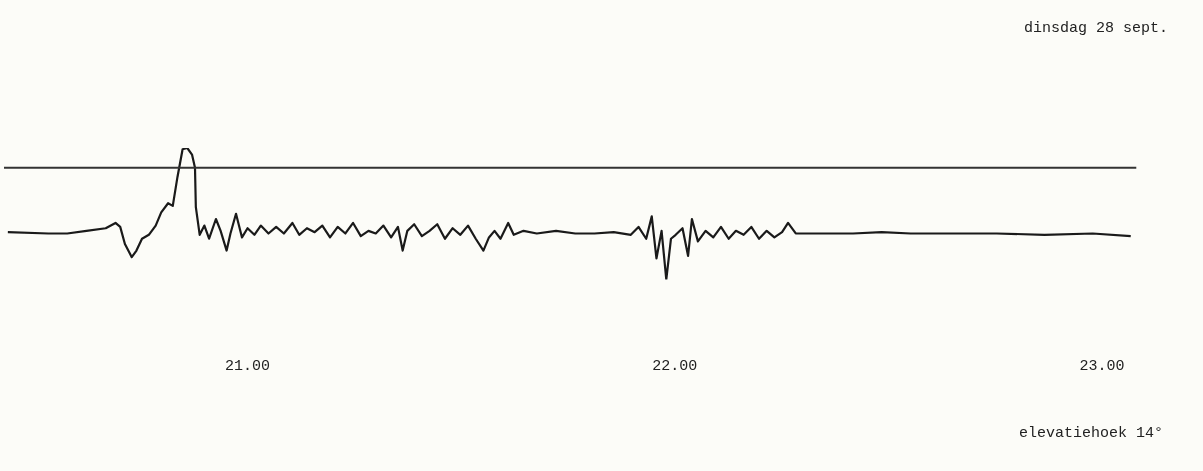 This screenshot has width=1203, height=471. What do you see at coordinates (1090, 433) in the screenshot?
I see `text: elevatiehoek 14°` at bounding box center [1090, 433].